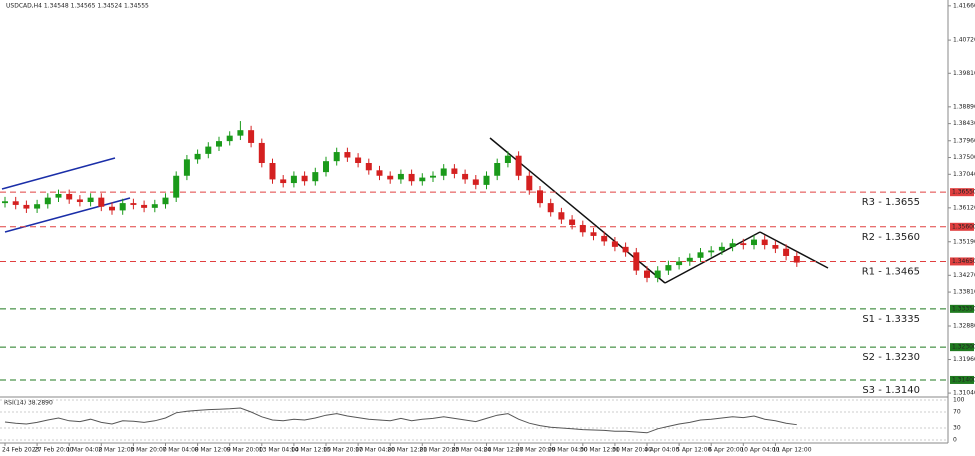  What do you see at coordinates (959, 400) in the screenshot?
I see `rsi-tick-label: 100` at bounding box center [959, 400].